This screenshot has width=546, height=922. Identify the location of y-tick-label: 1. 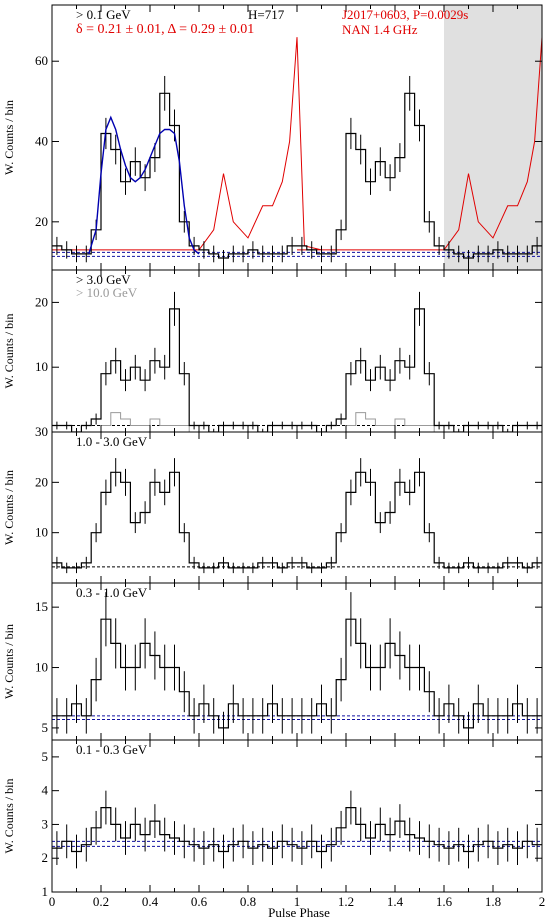
(45, 891).